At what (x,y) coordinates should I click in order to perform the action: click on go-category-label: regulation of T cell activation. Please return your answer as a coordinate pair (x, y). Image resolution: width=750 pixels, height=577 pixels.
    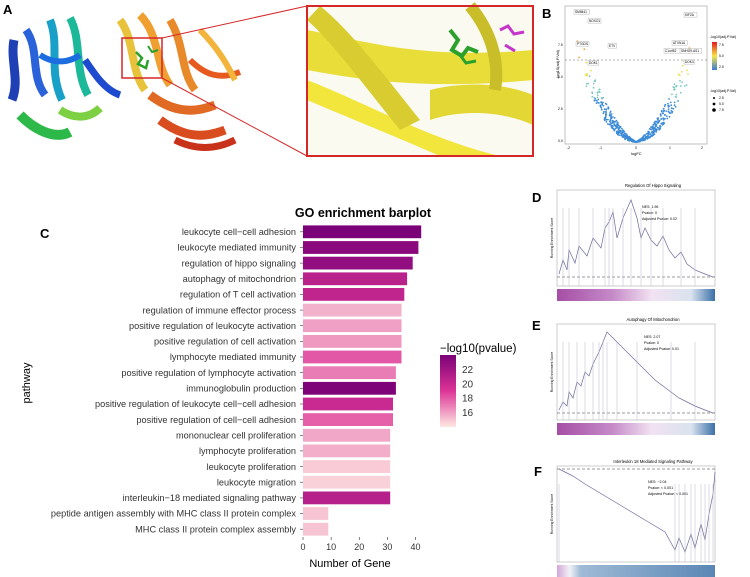
    Looking at the image, I should click on (238, 295).